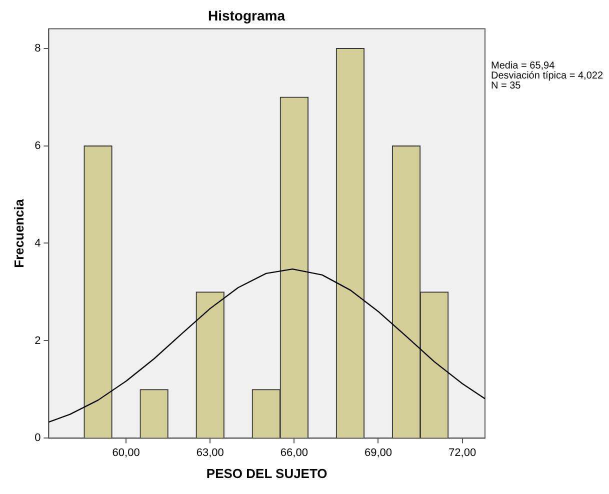 The image size is (609, 494). I want to click on text: Media = 65,94, so click(523, 66).